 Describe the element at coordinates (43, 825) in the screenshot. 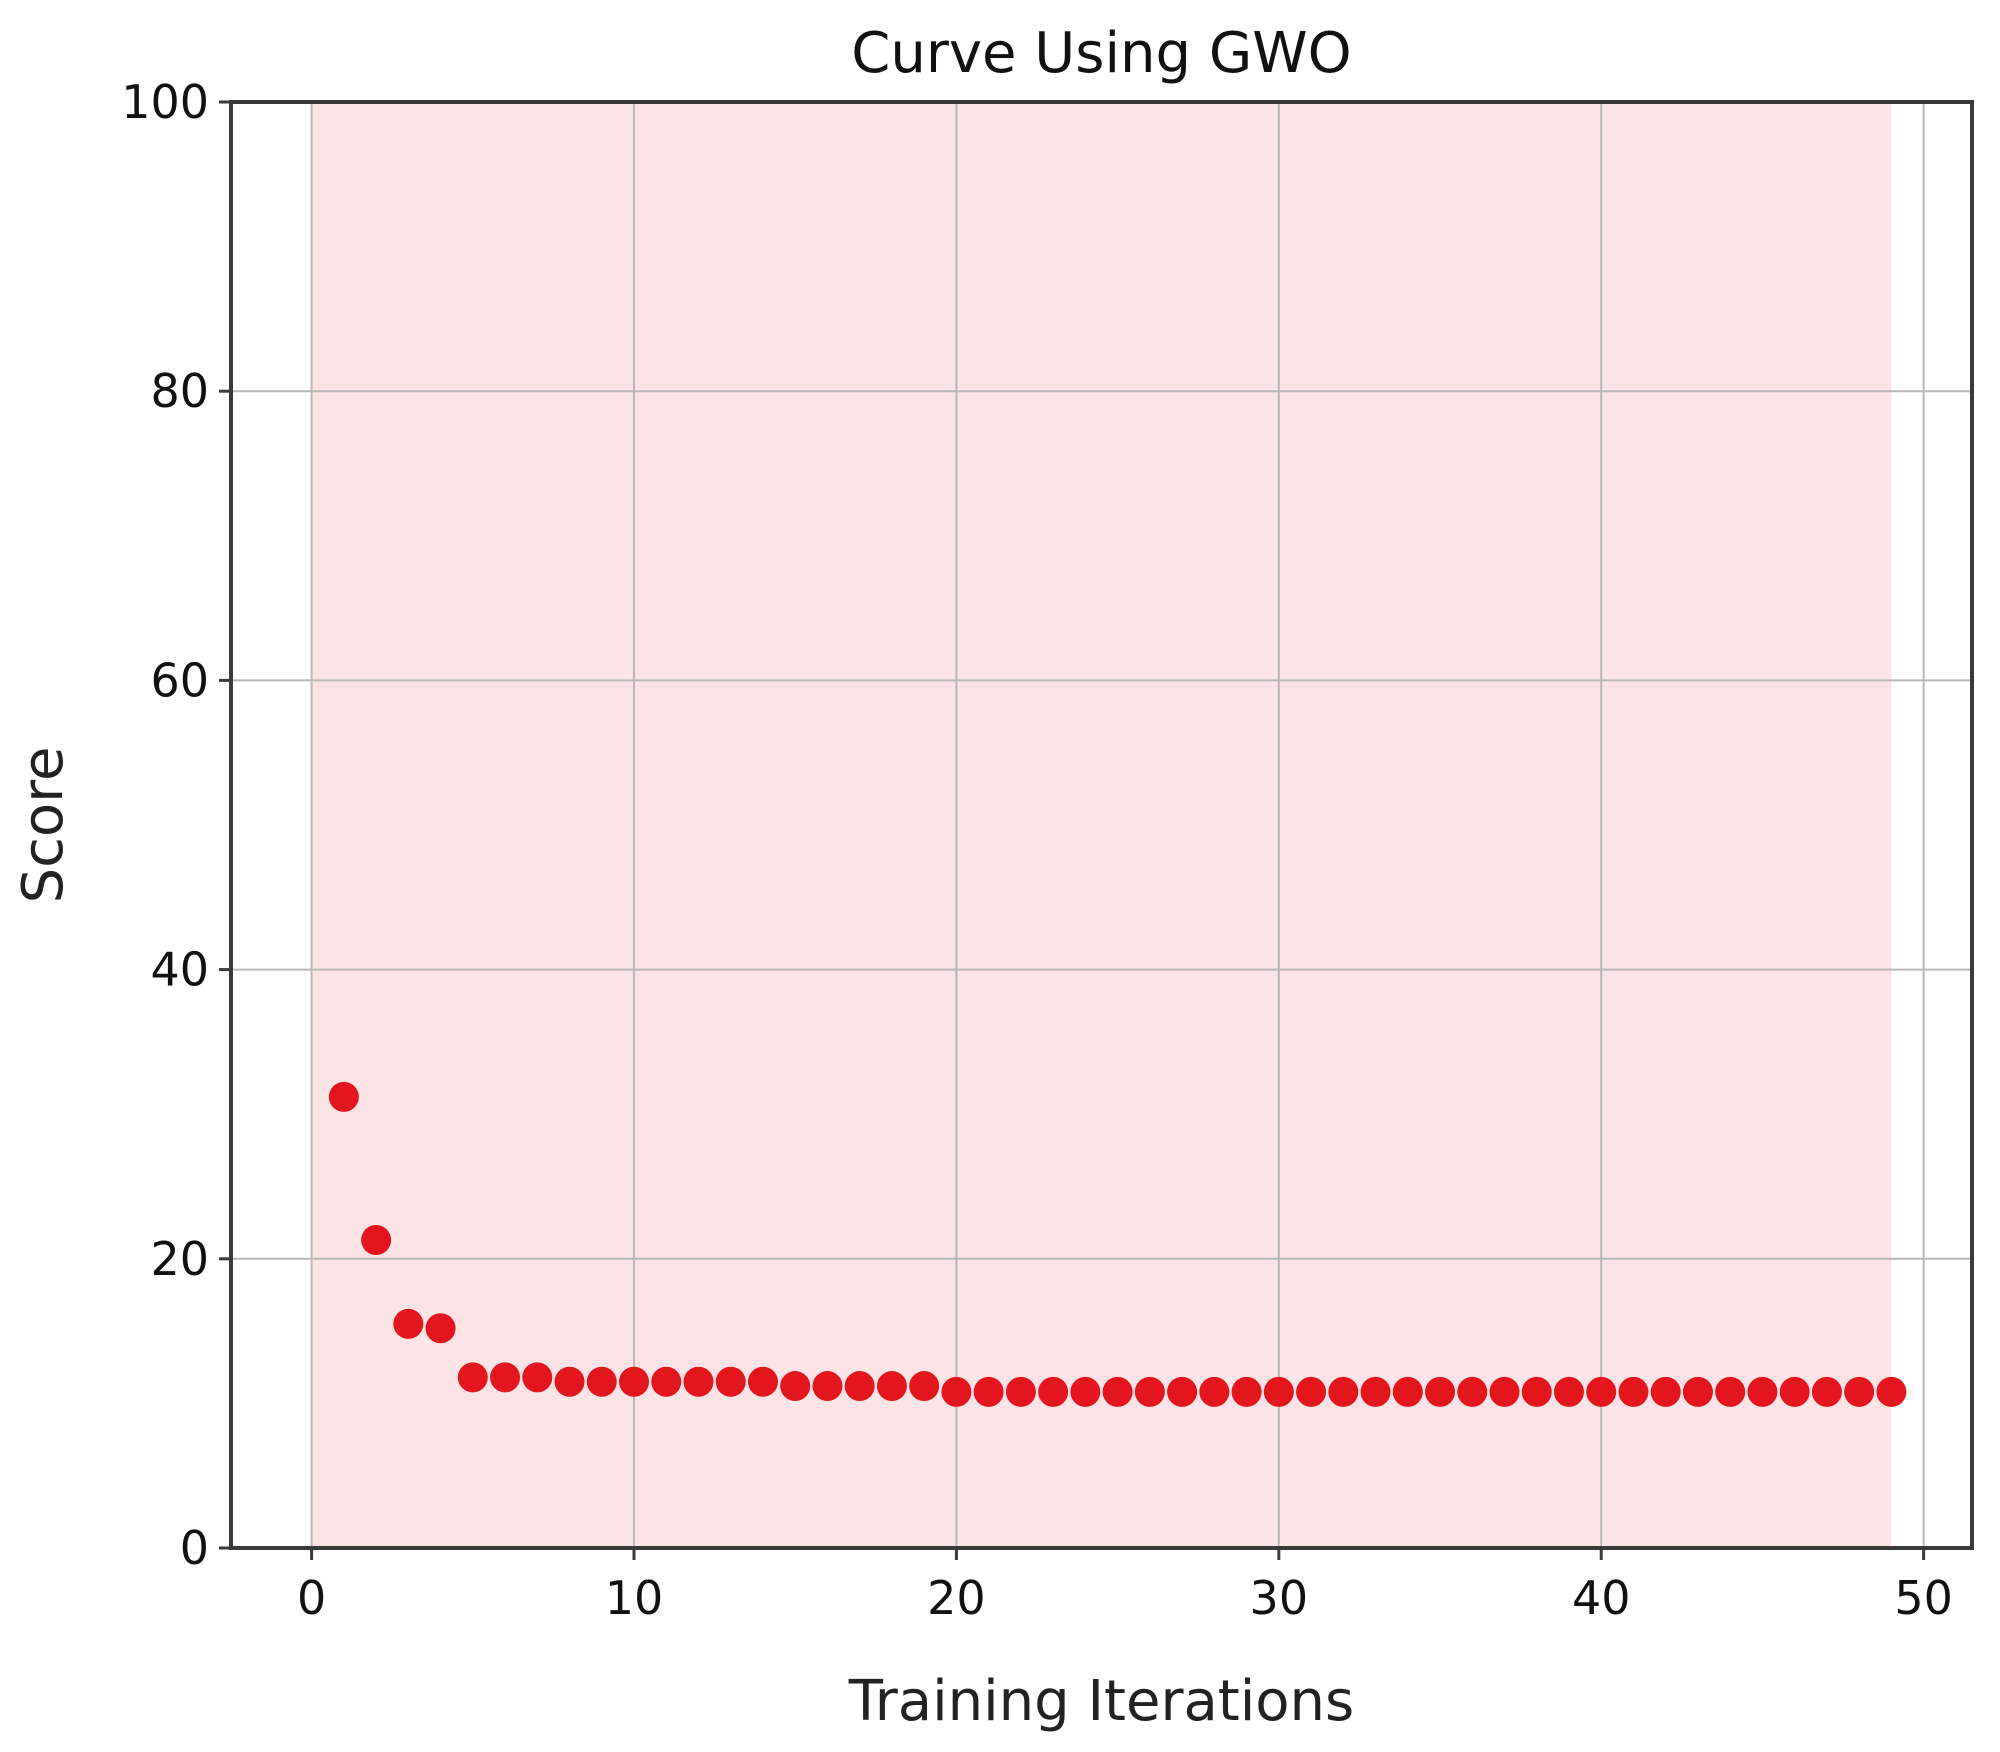

I see `y-axis-label: Score` at that location.